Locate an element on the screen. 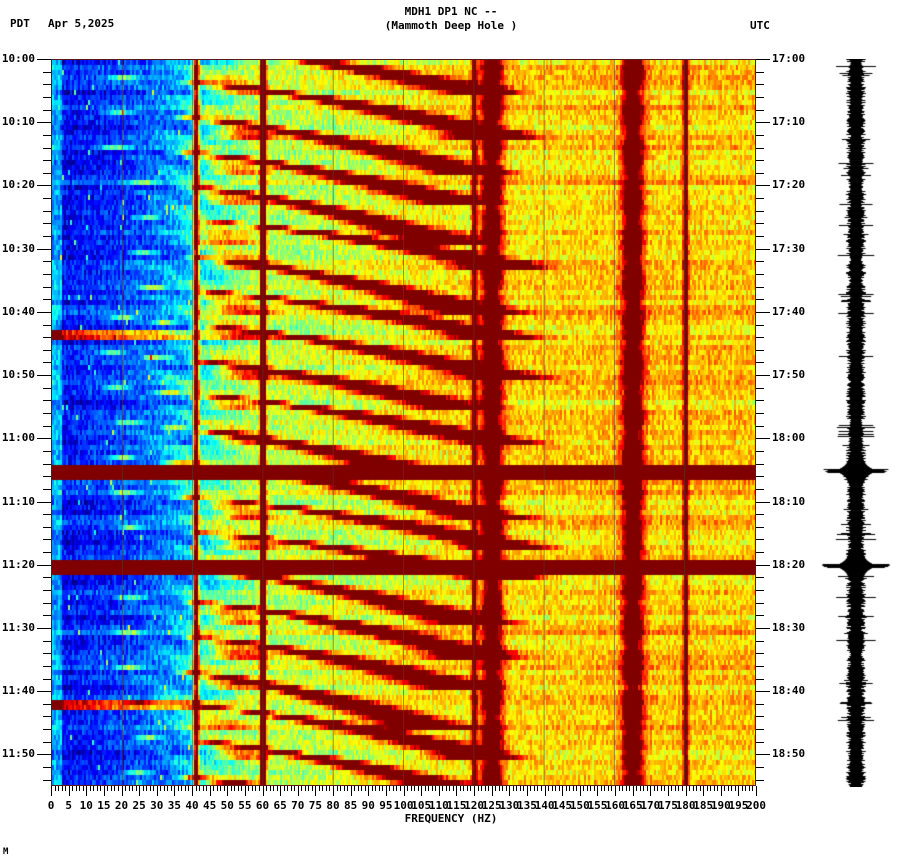 Image resolution: width=902 pixels, height=864 pixels. pdt-tick-label: 10:10 is located at coordinates (18, 122).